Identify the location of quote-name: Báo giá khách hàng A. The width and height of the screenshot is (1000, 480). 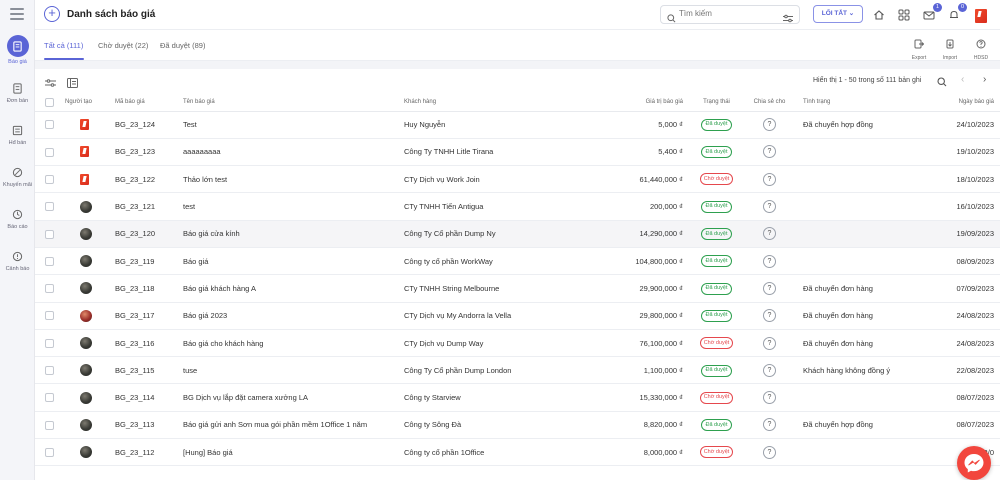
(293, 288).